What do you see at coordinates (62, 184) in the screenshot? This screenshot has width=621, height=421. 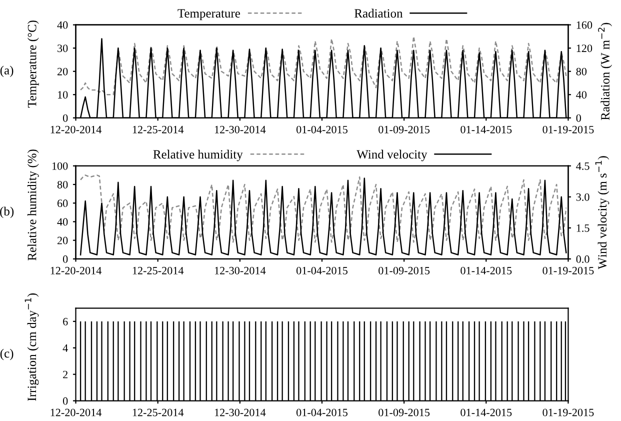 I see `y-tick-label: 80` at bounding box center [62, 184].